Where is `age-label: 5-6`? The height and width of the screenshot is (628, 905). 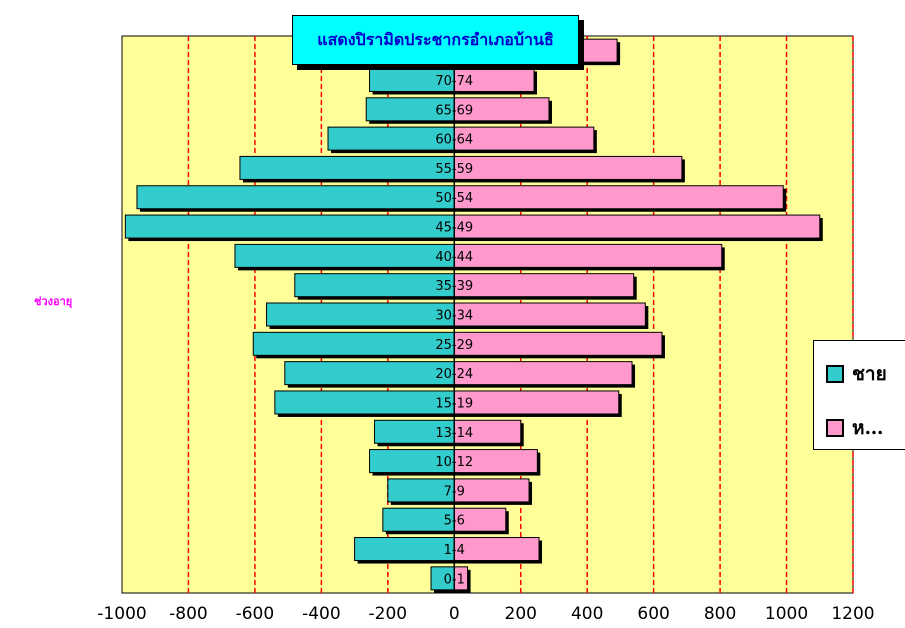
age-label: 5-6 is located at coordinates (454, 521).